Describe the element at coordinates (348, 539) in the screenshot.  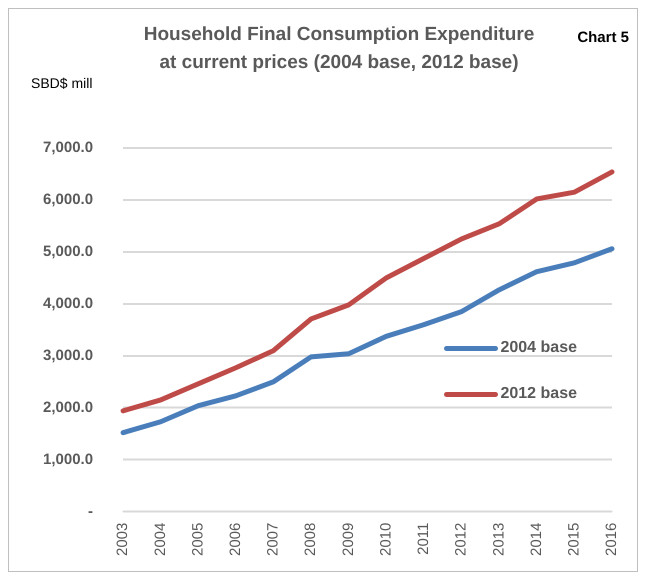
I see `x-tick-label: 2009` at that location.